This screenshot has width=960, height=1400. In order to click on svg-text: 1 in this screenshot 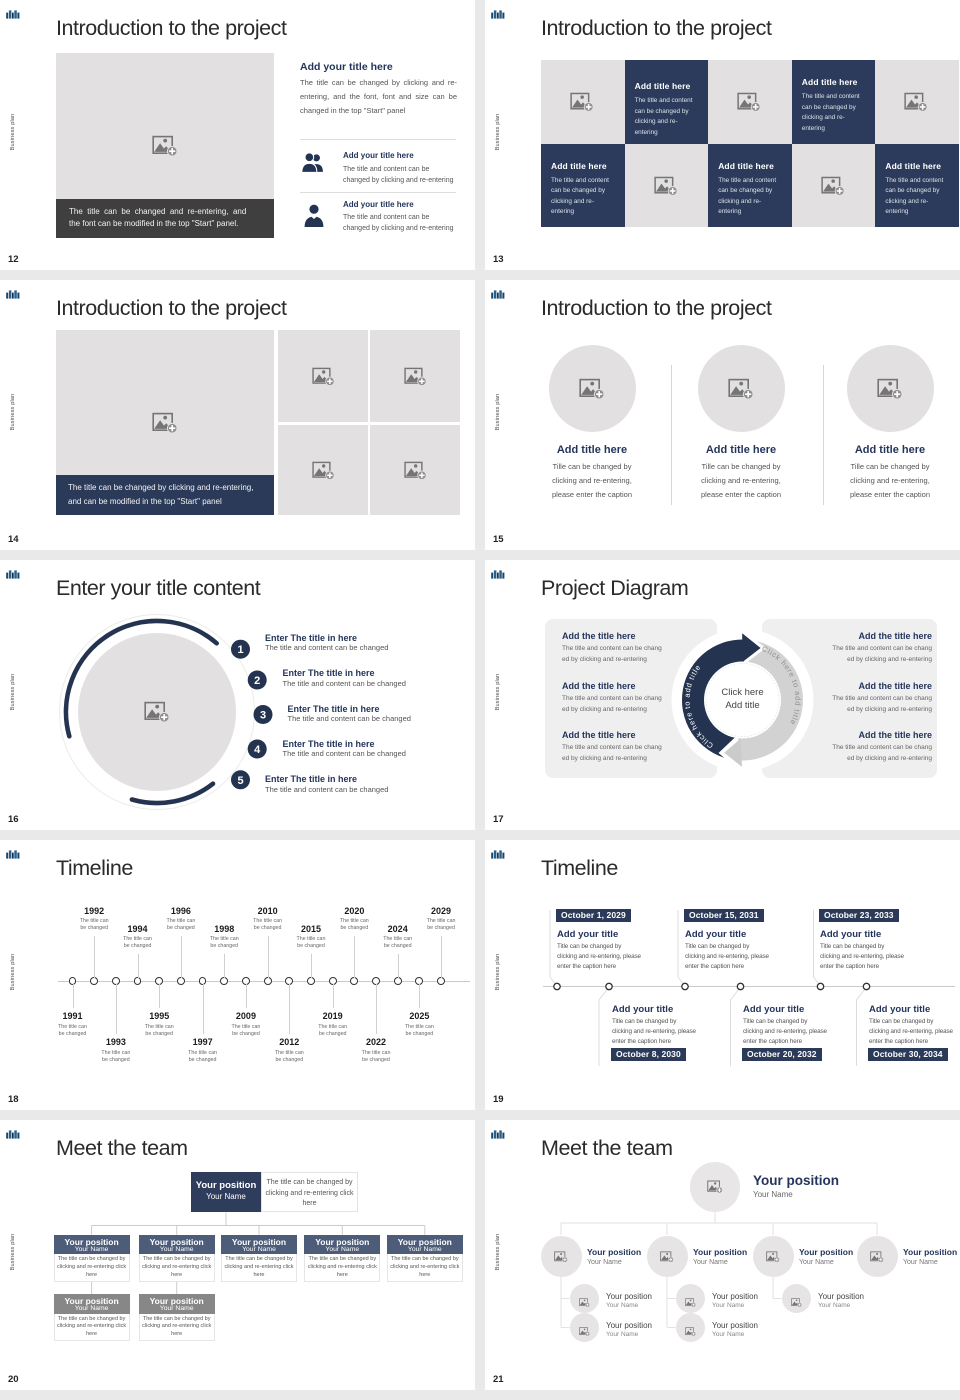, I will do `click(240, 650)`.